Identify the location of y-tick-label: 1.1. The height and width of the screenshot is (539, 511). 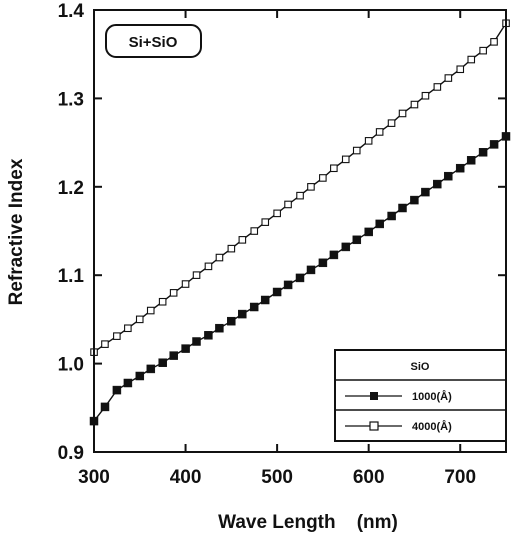
(71, 276).